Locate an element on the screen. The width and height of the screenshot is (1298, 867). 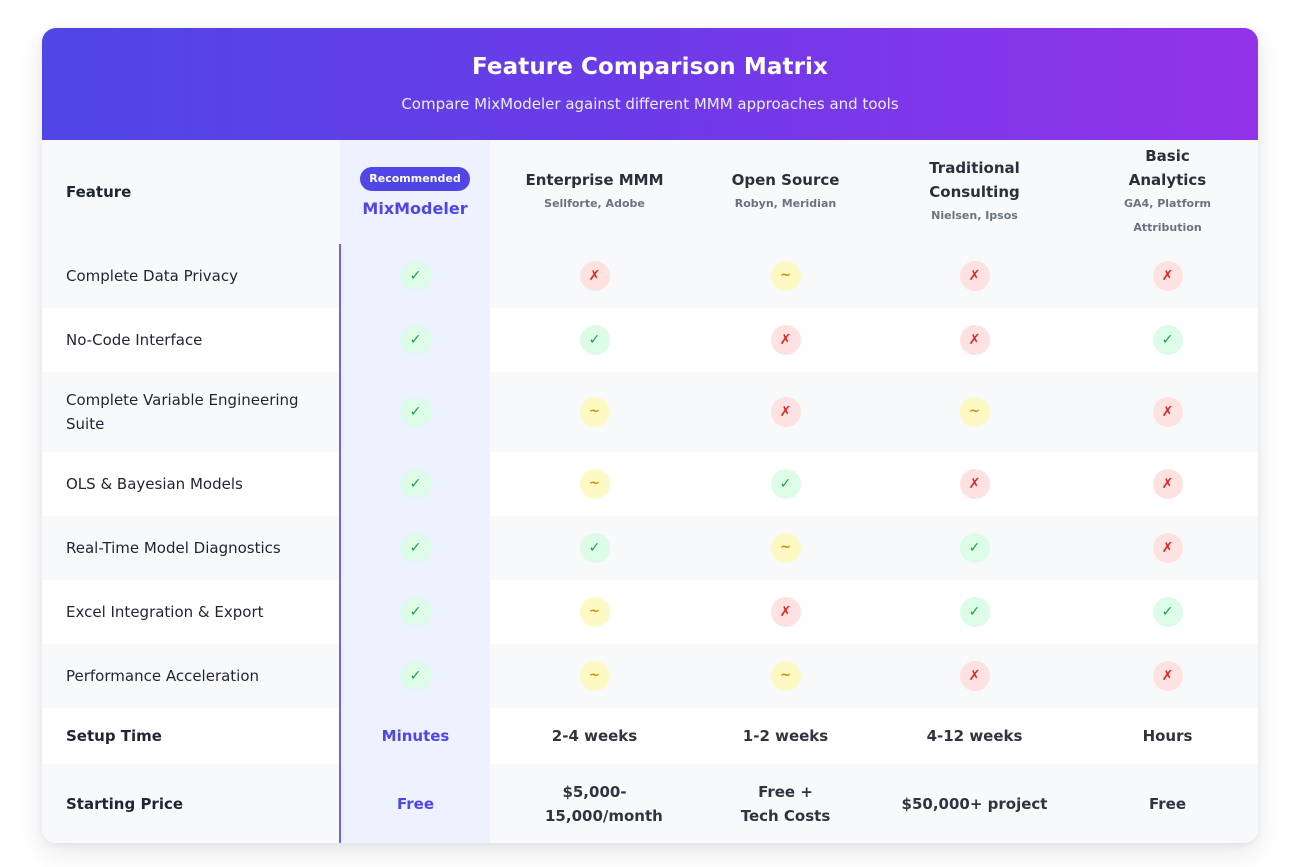
column-header-traditional: Traditional Consulting Nielsen, Ipsos is located at coordinates (974, 192).